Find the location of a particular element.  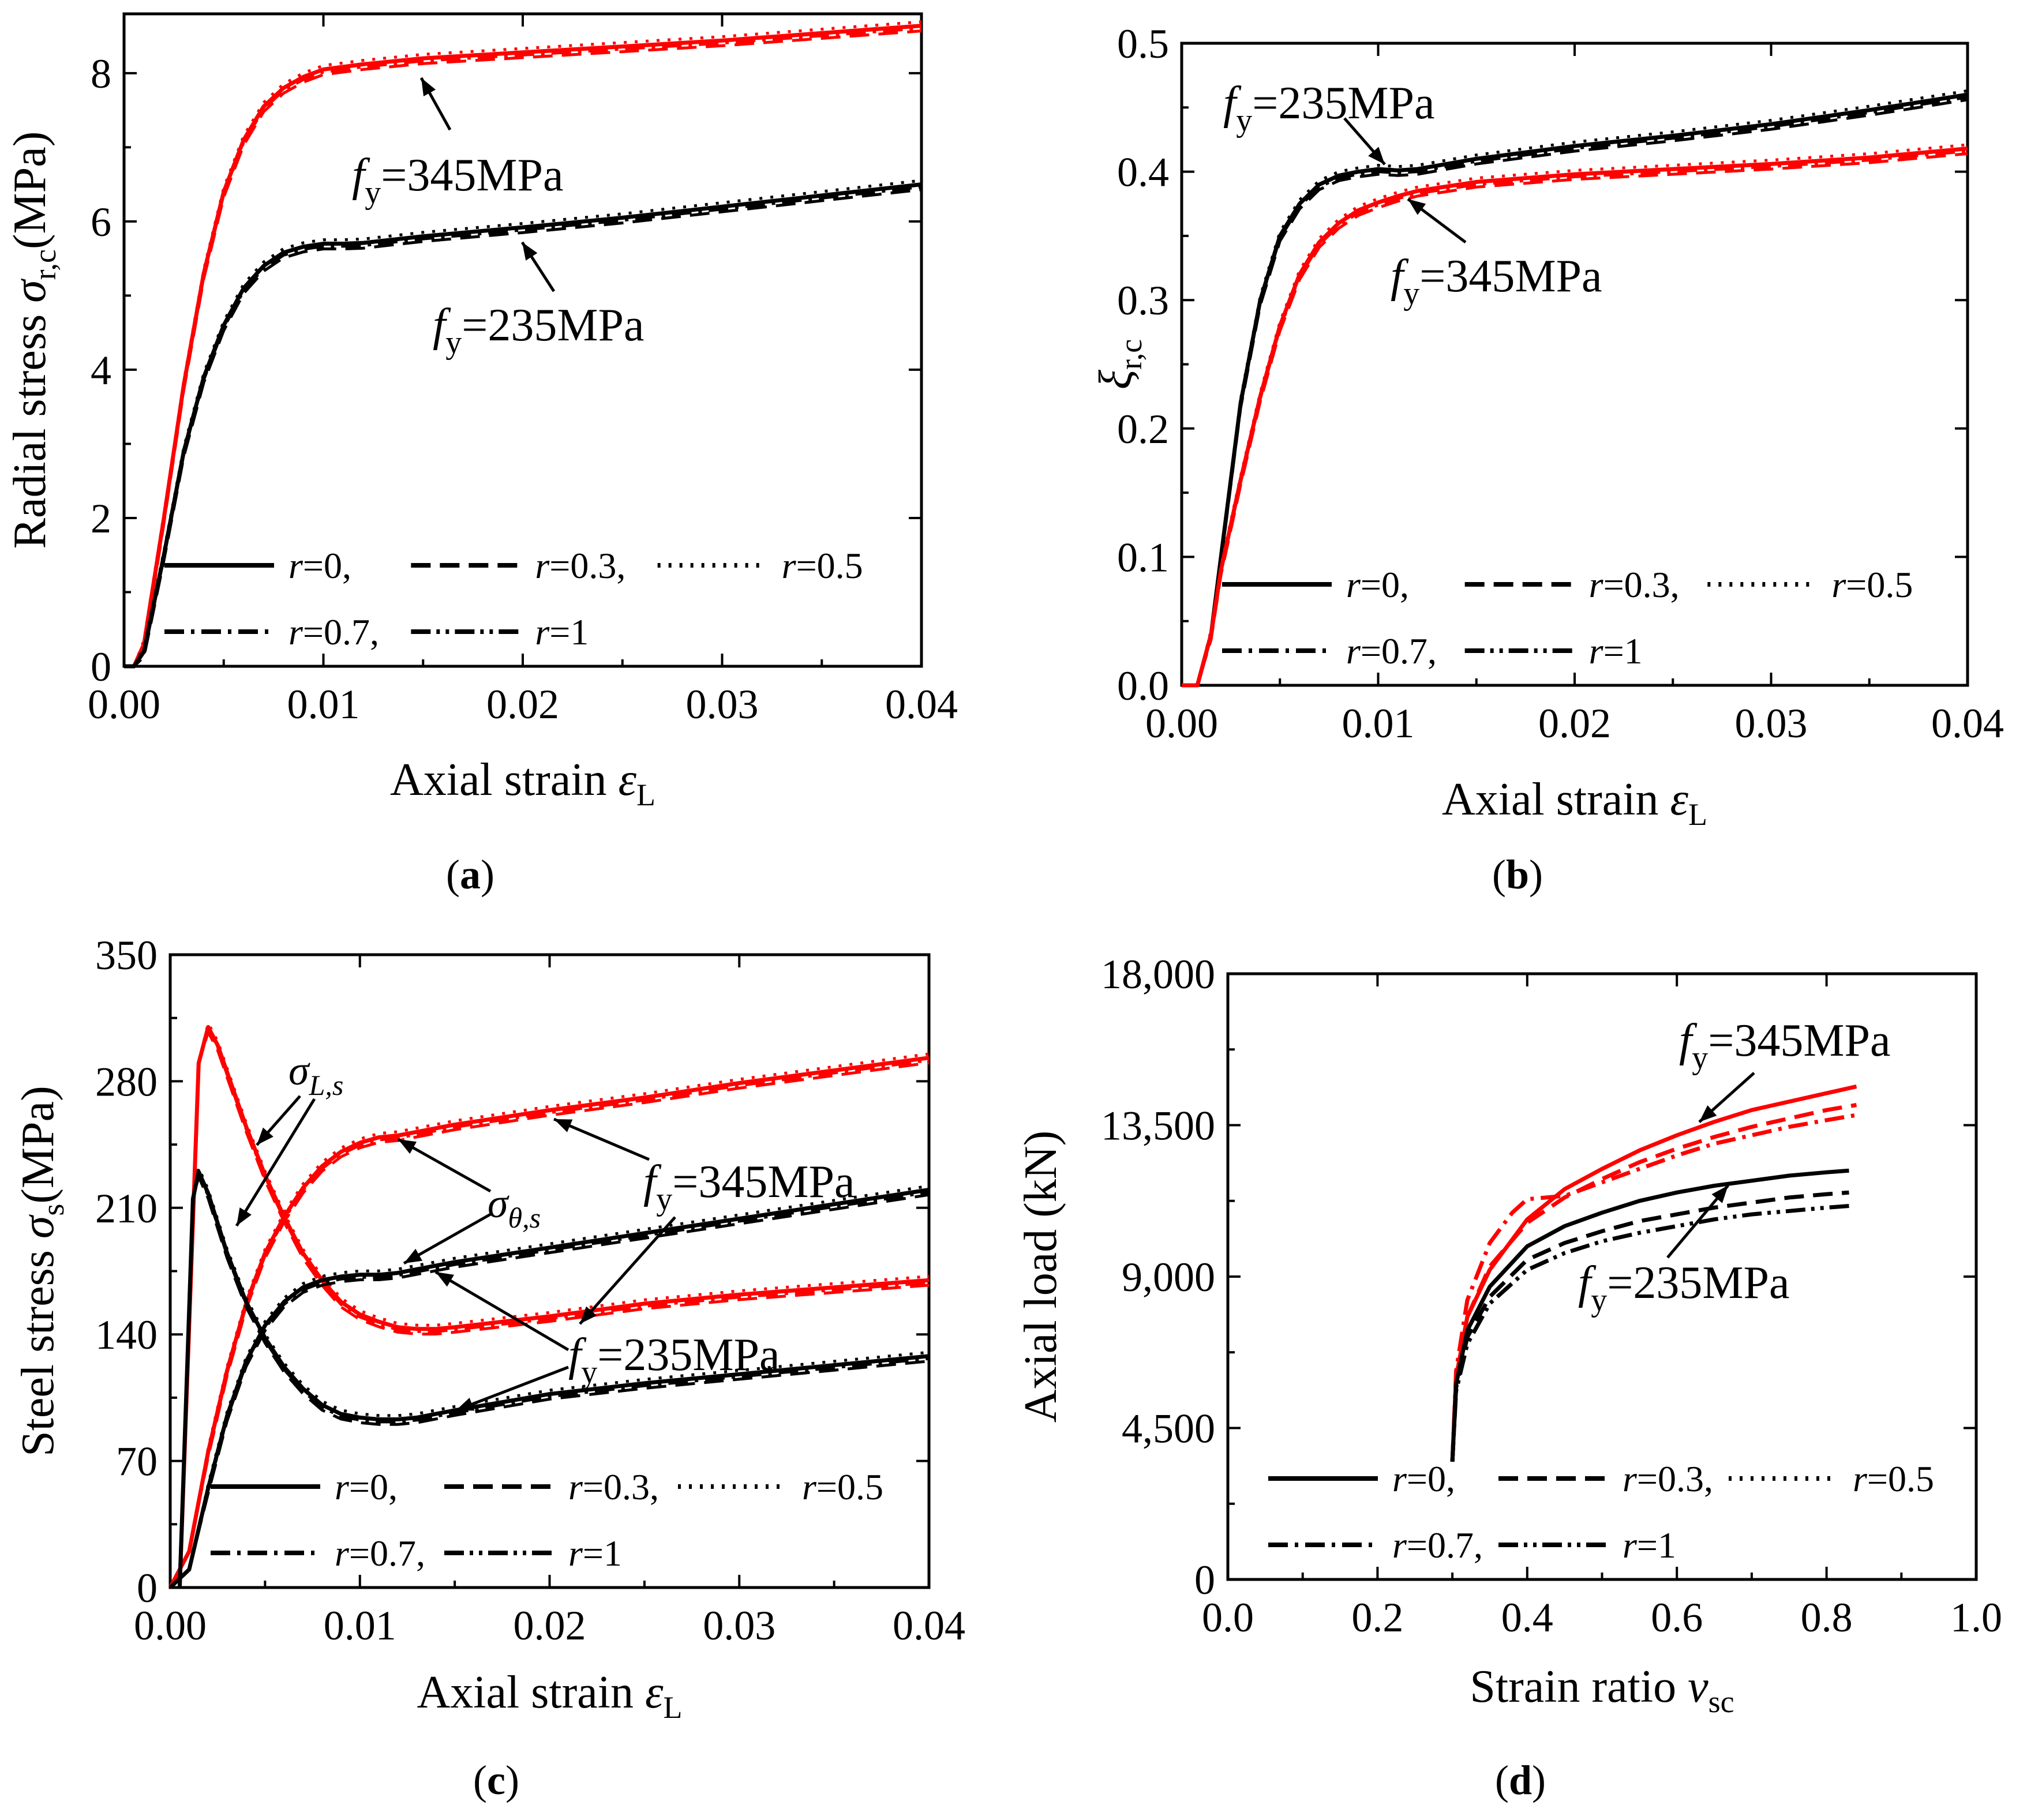

y-tick-label: 2 is located at coordinates (101, 519).